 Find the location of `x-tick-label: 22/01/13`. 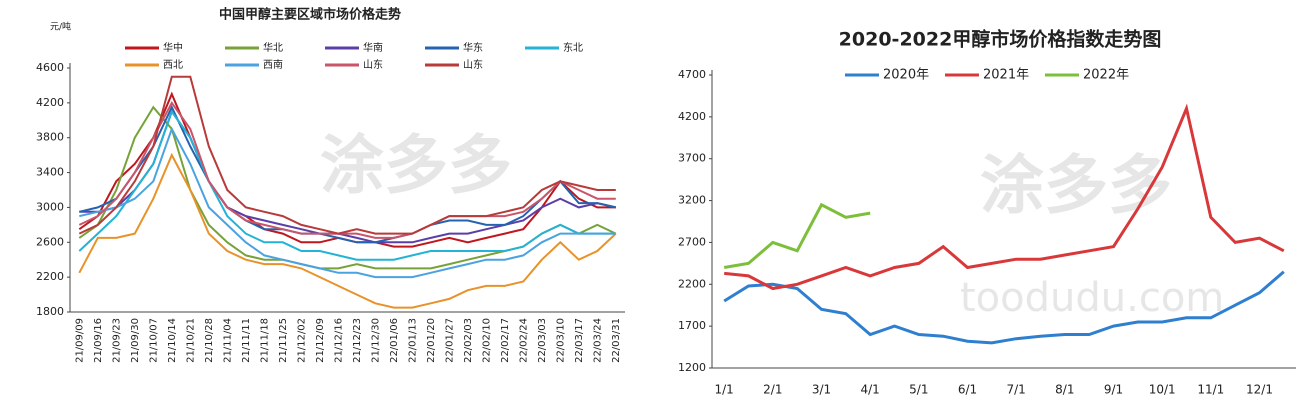

x-tick-label: 22/01/13 is located at coordinates (412, 340).